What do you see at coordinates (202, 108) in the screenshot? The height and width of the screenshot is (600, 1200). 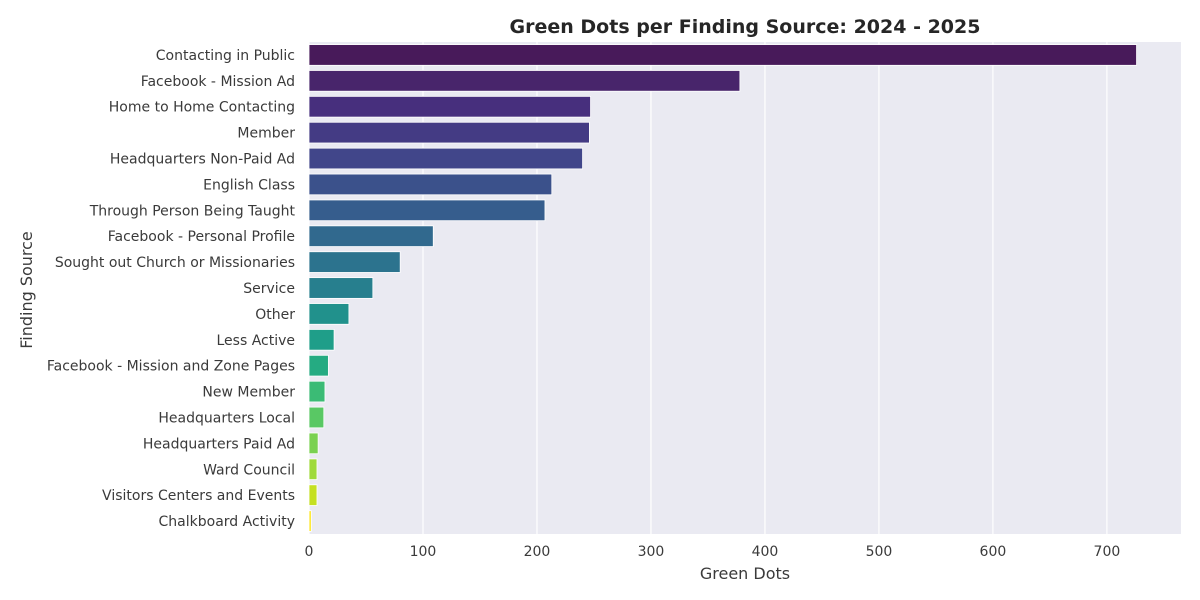 I see `y-tick-label: Home to Home Contacting` at bounding box center [202, 108].